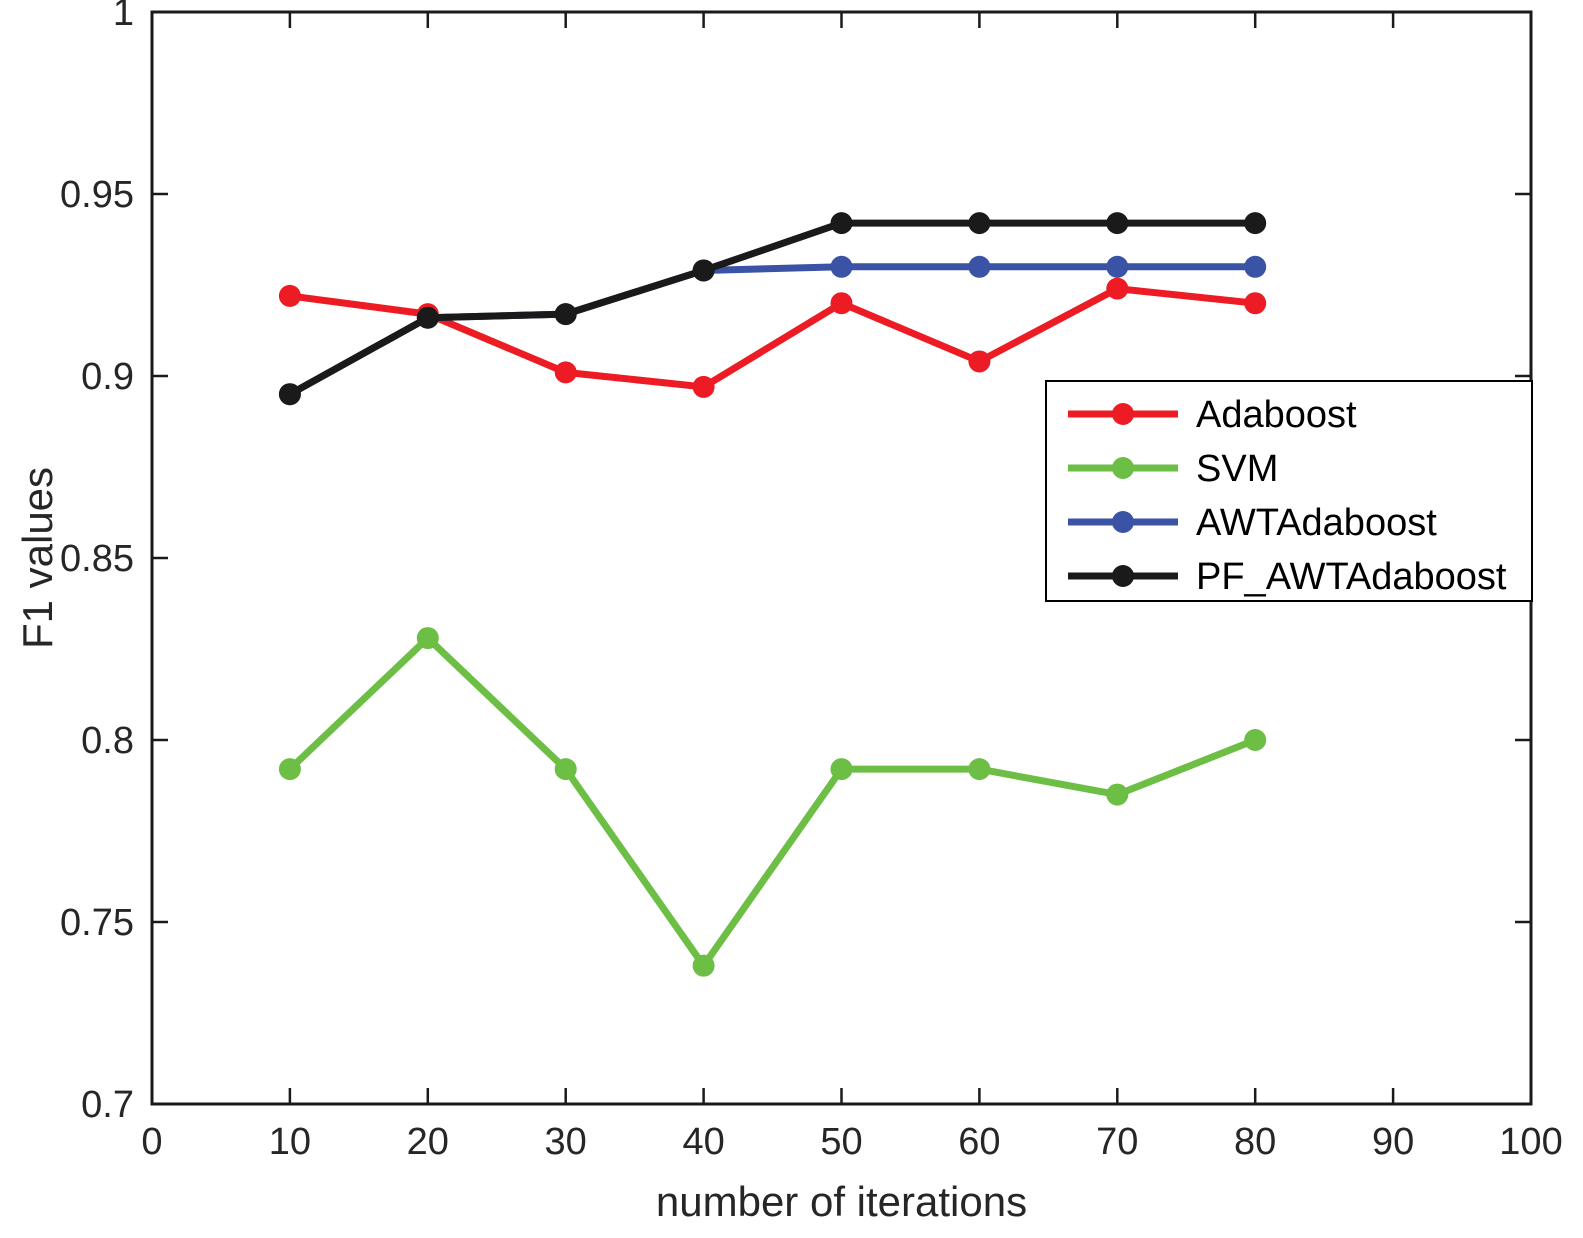 This screenshot has height=1238, width=1583. What do you see at coordinates (107, 741) in the screenshot?
I see `y-tick-label: 0.8` at bounding box center [107, 741].